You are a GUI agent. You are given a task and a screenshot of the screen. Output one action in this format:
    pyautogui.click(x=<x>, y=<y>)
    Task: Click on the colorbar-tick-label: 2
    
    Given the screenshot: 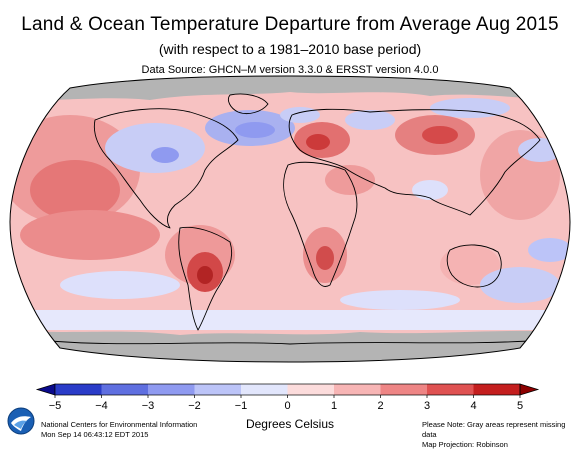 What is the action you would take?
    pyautogui.click(x=380, y=406)
    